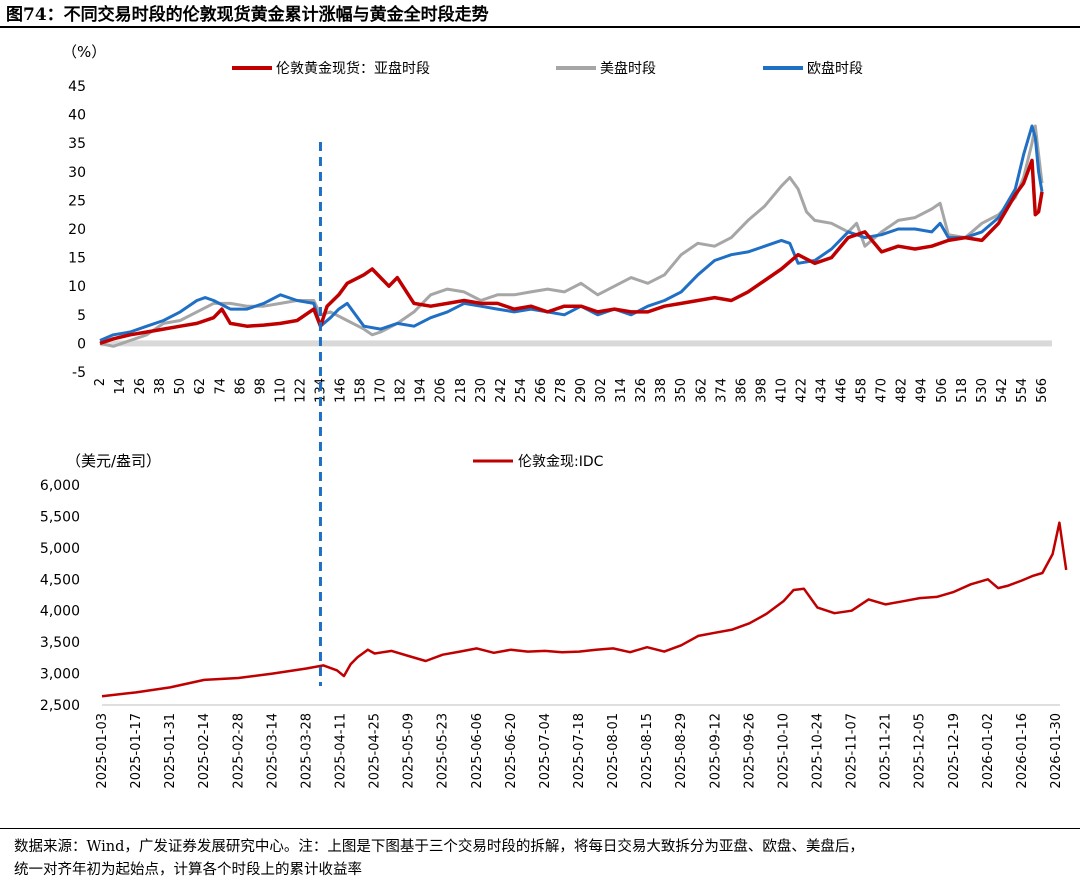 The image size is (1080, 891). I want to click on top-x-tick-label: 218, so click(461, 390).